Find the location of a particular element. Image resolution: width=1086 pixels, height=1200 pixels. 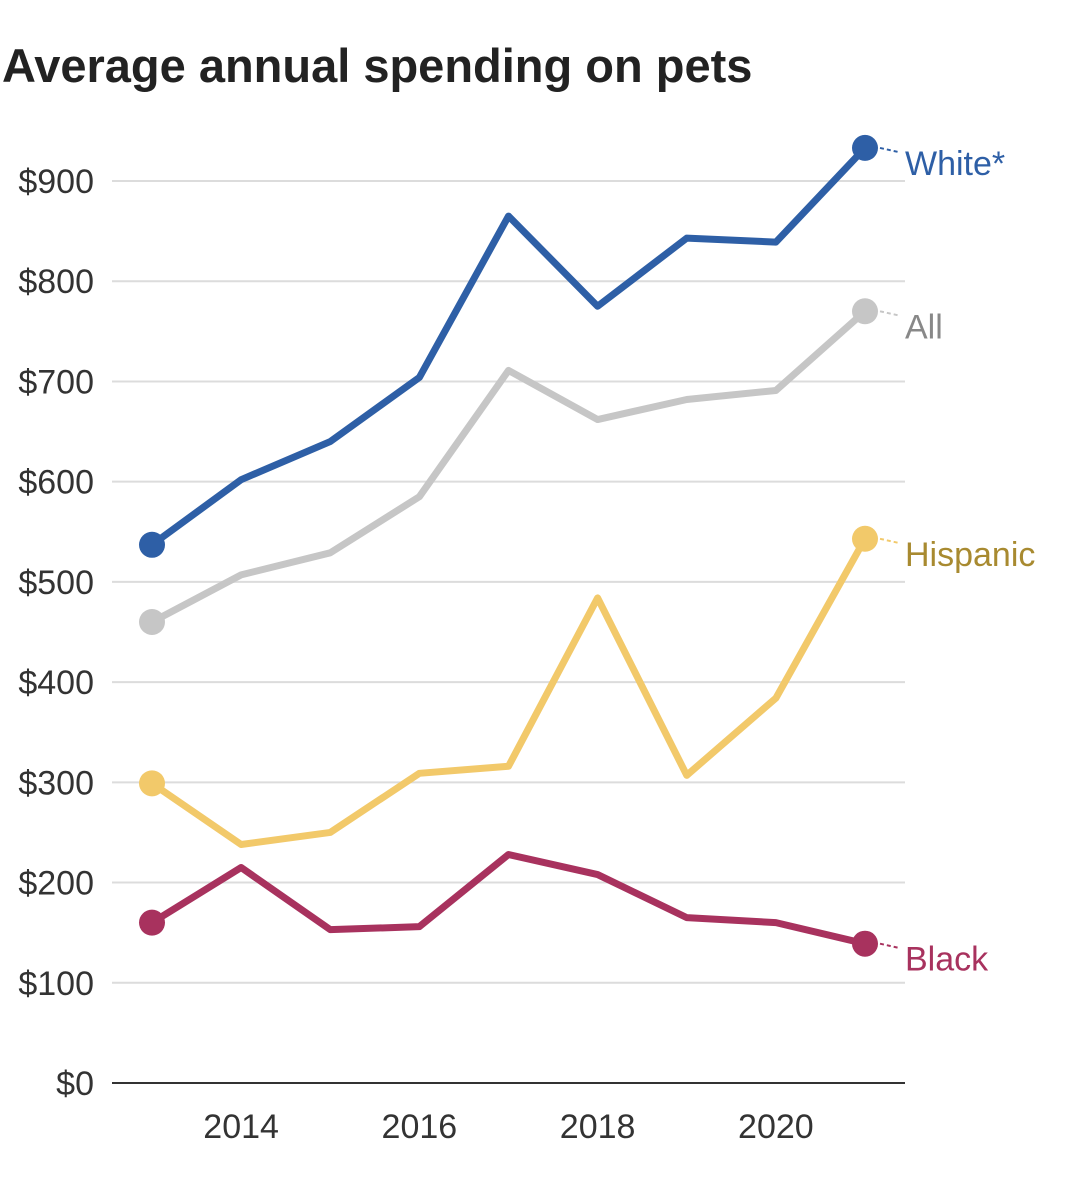

y-tick-label: $0 is located at coordinates (75, 1084).